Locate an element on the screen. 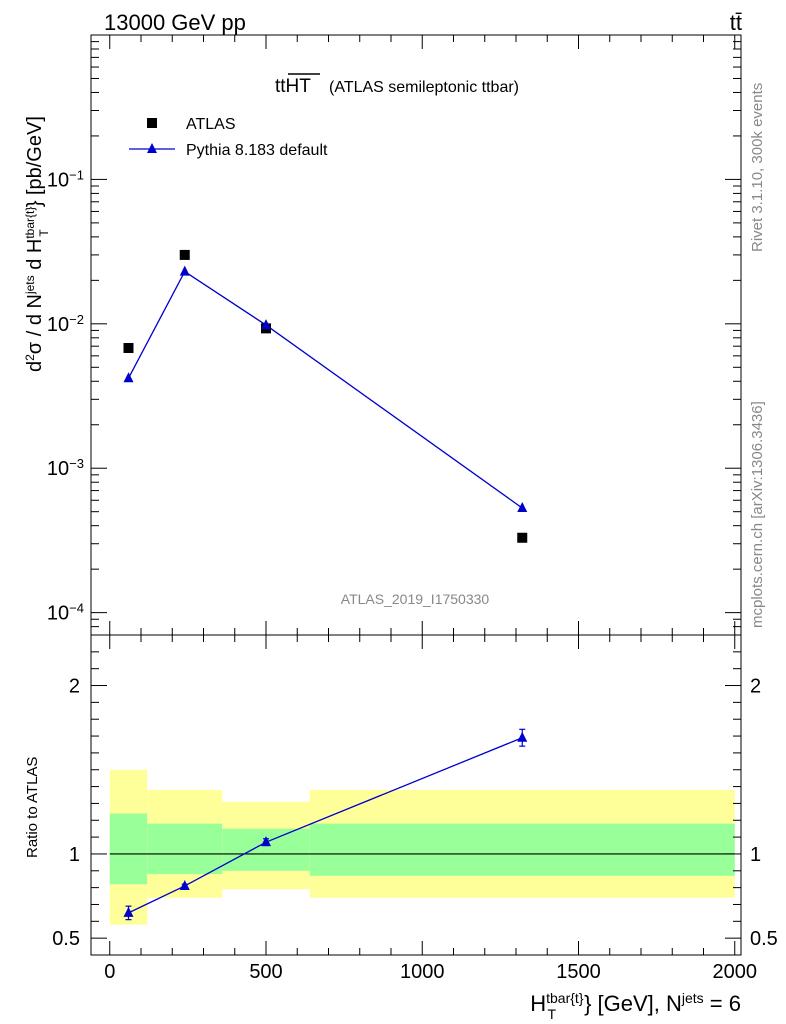 The height and width of the screenshot is (1024, 786). plot-title: ttHT (ATLAS semileptonic ttbar) is located at coordinates (397, 85).